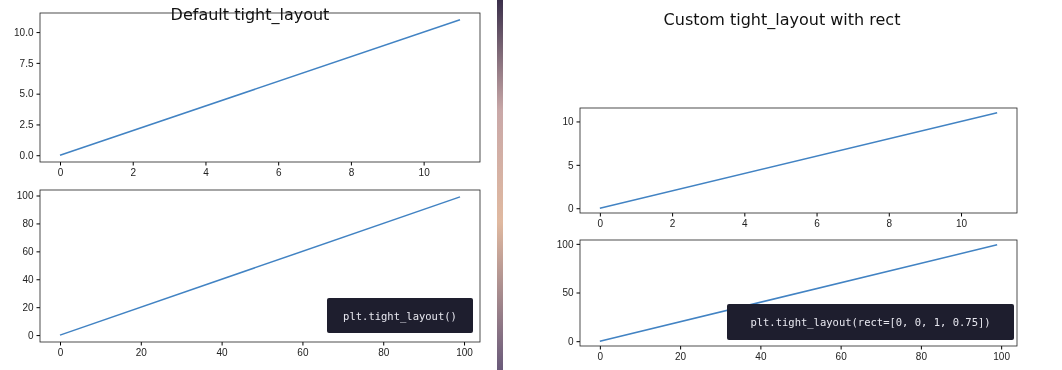 The width and height of the screenshot is (1062, 370). I want to click on y-tick-label: 10.0, so click(24, 32).